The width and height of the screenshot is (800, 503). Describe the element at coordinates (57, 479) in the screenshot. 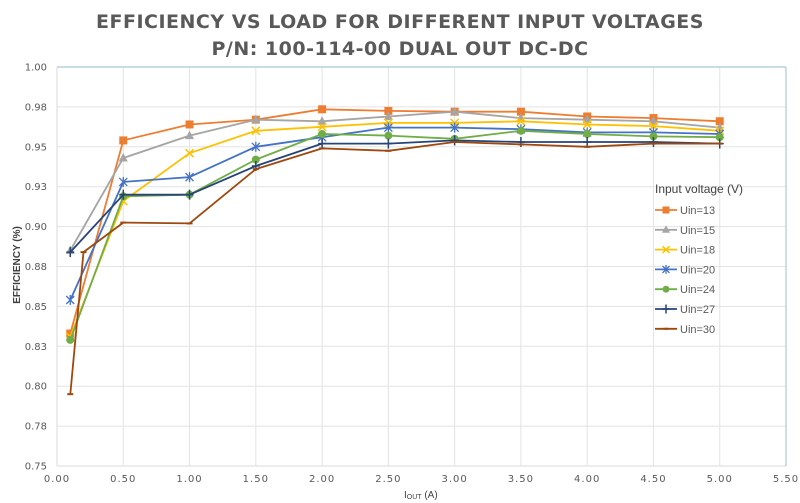

I see `x-tick-label: 0.00` at that location.